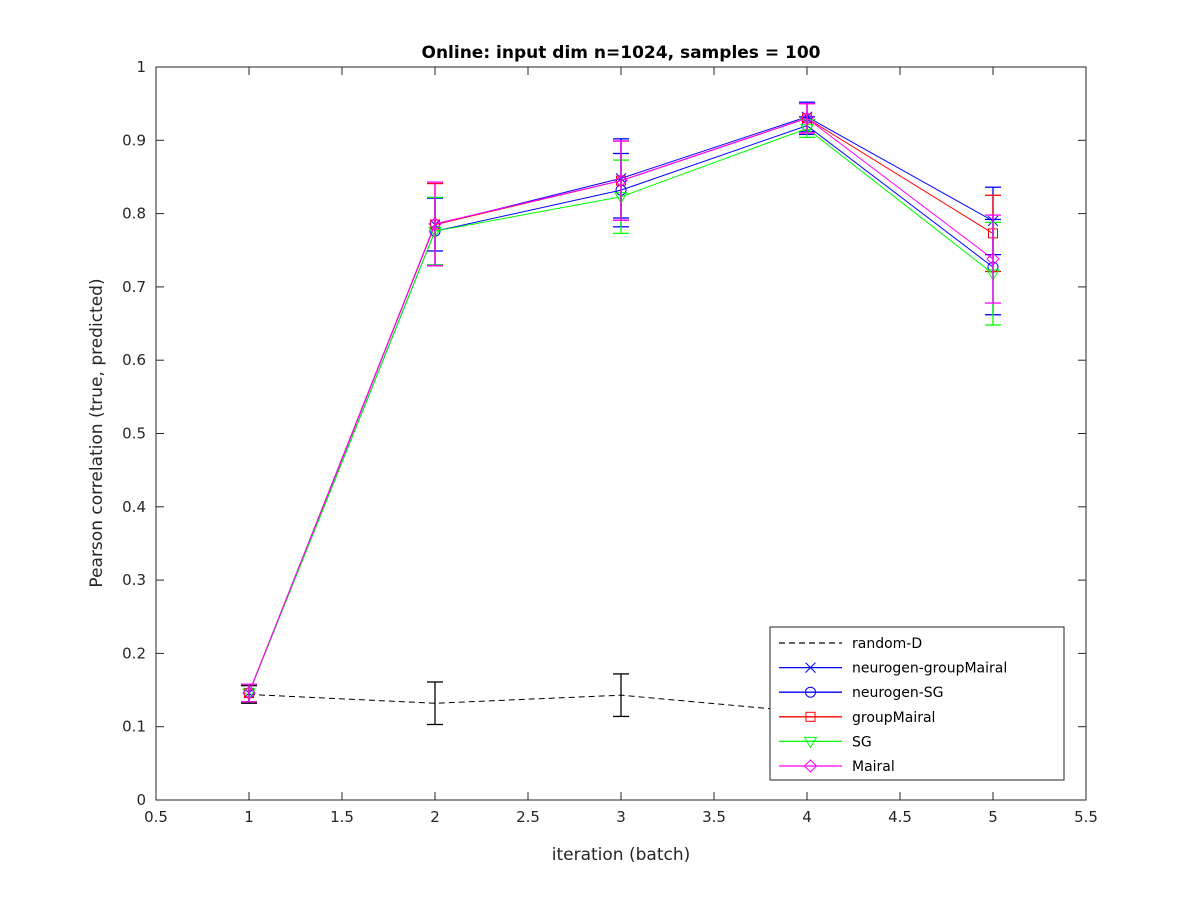 Image resolution: width=1200 pixels, height=900 pixels. What do you see at coordinates (873, 767) in the screenshot?
I see `legend-label: Mairal` at bounding box center [873, 767].